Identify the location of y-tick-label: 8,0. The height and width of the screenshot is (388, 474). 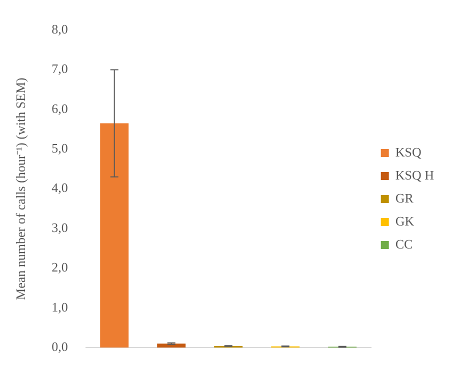
(60, 28).